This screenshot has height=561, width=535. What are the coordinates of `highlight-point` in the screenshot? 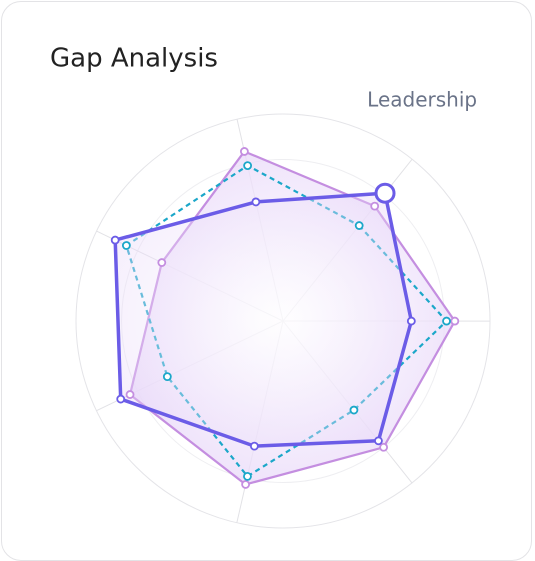 It's located at (385, 193).